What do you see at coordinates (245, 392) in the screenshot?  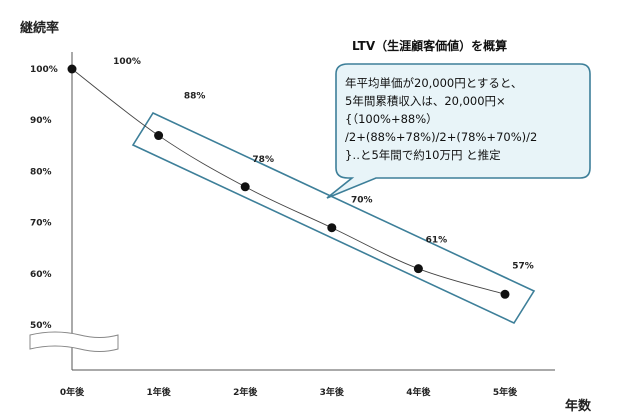 I see `x-tick-label: 2年後` at bounding box center [245, 392].